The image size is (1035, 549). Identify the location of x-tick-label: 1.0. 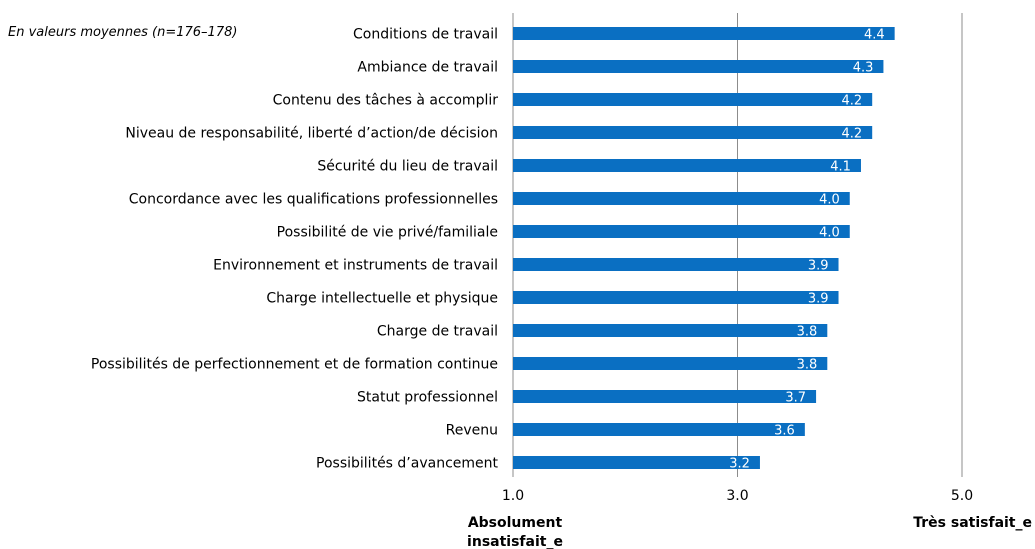
(513, 496).